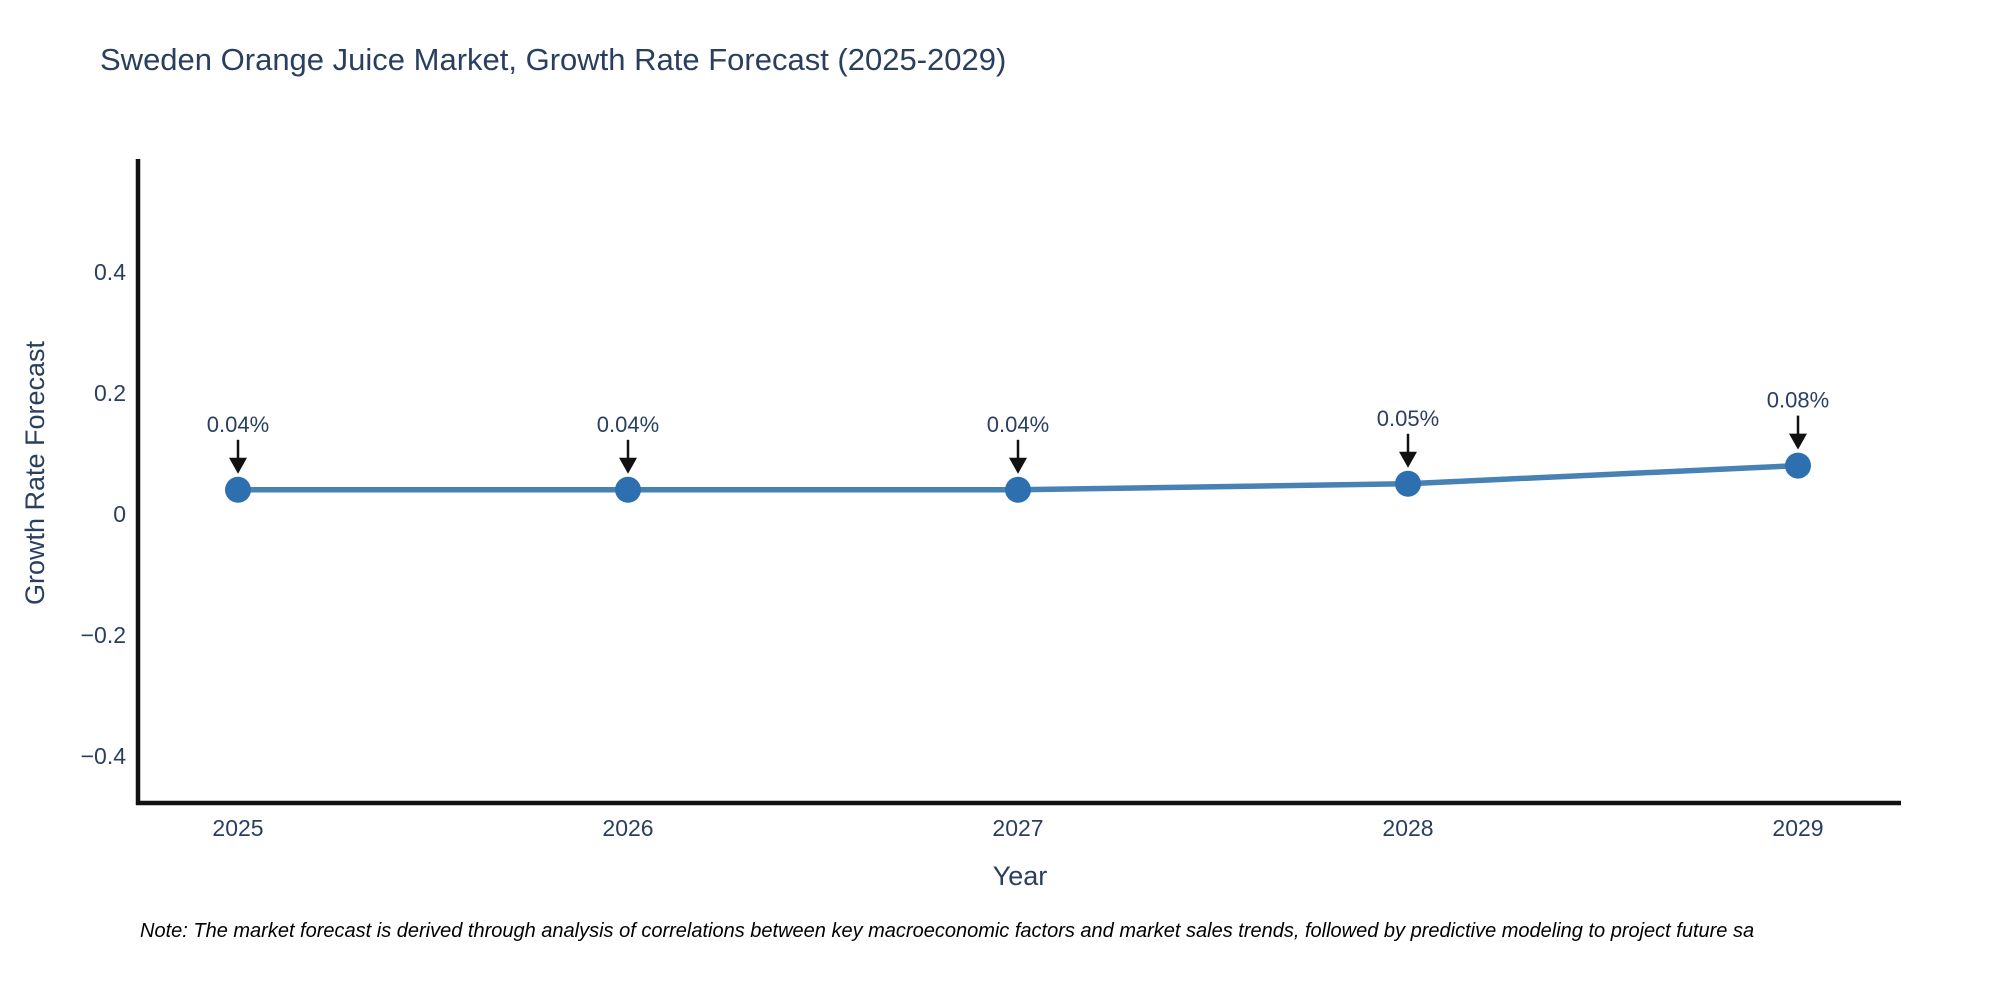 Image resolution: width=2000 pixels, height=1000 pixels. I want to click on y-tick-label: 0.2, so click(110, 393).